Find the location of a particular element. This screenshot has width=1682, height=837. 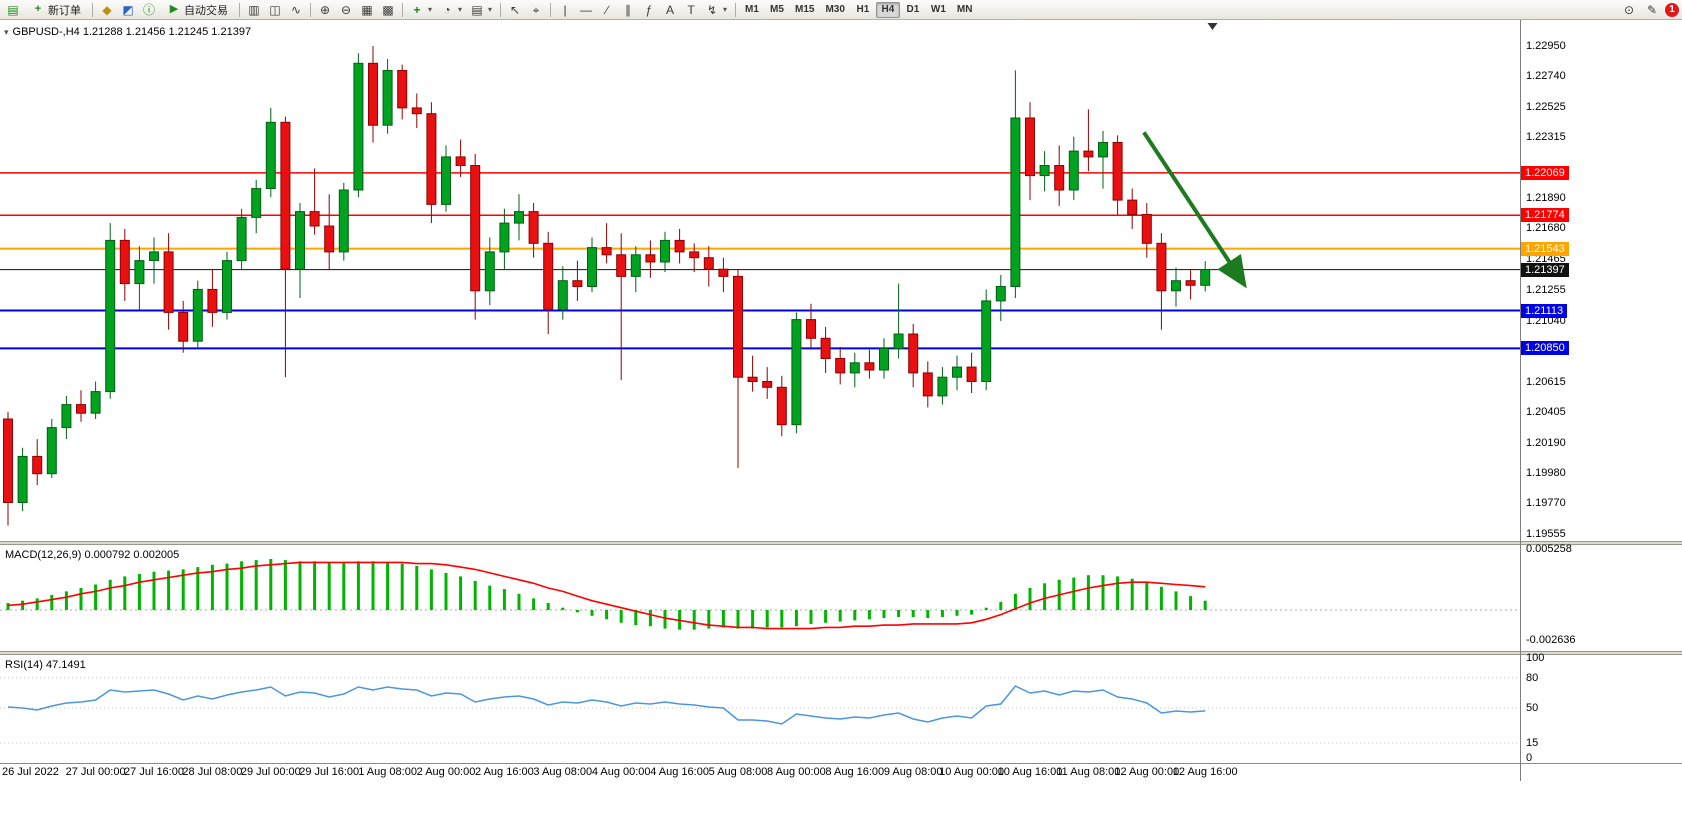

timeframe-mn: MN is located at coordinates (965, 10).